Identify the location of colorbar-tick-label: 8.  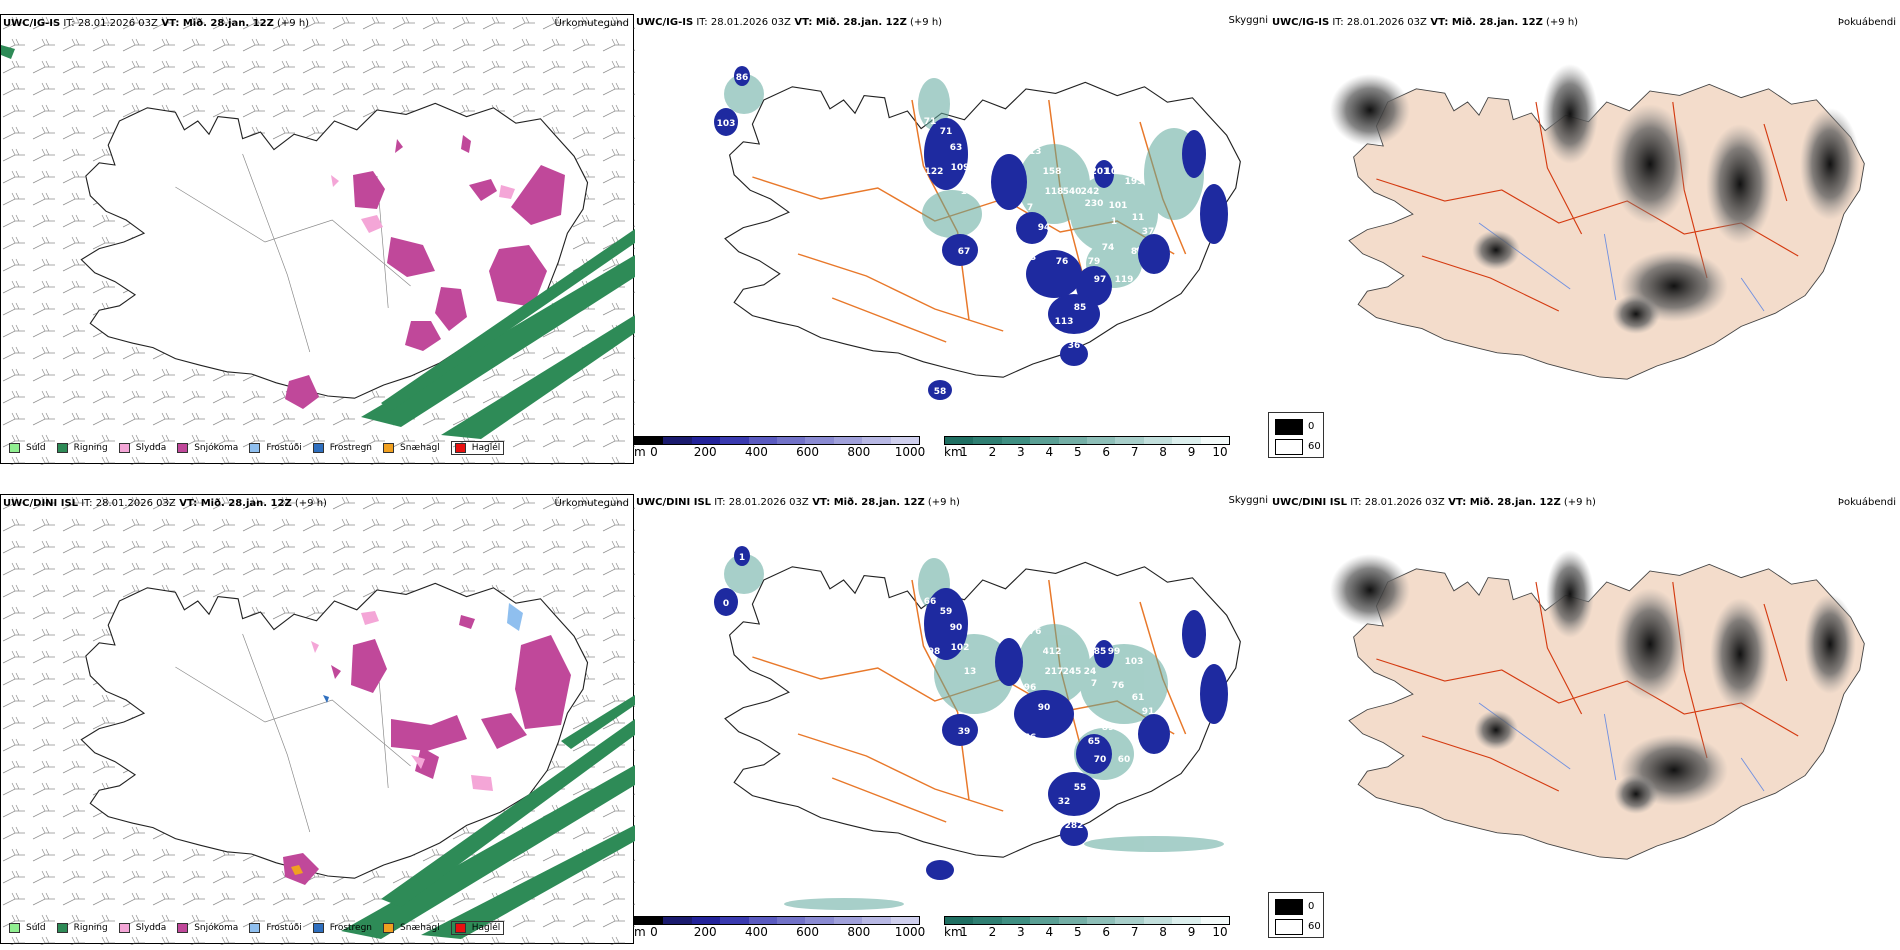
(1163, 452).